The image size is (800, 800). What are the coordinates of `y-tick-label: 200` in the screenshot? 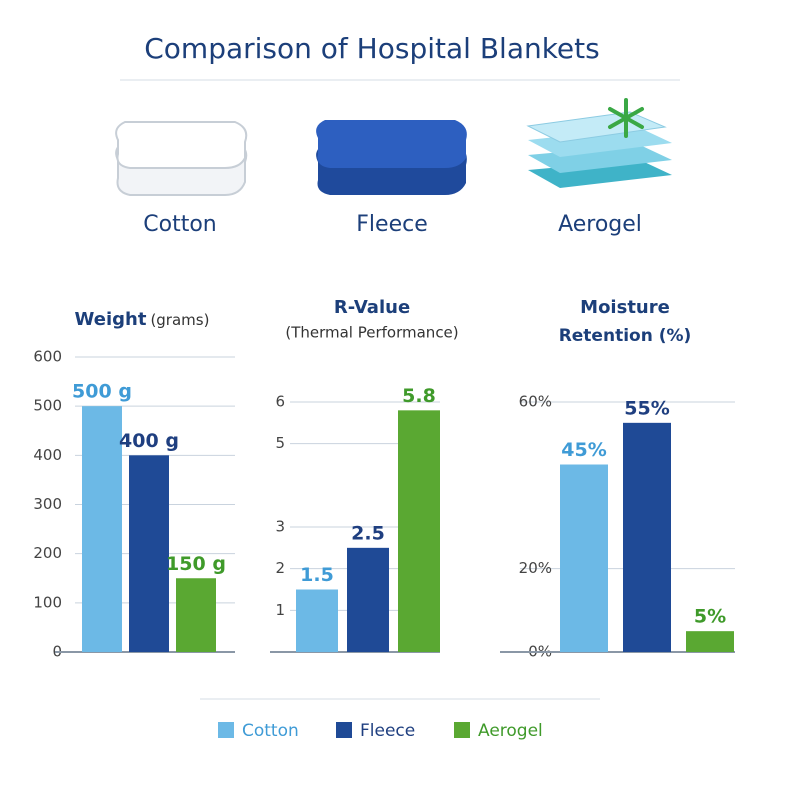 It's located at (47, 553).